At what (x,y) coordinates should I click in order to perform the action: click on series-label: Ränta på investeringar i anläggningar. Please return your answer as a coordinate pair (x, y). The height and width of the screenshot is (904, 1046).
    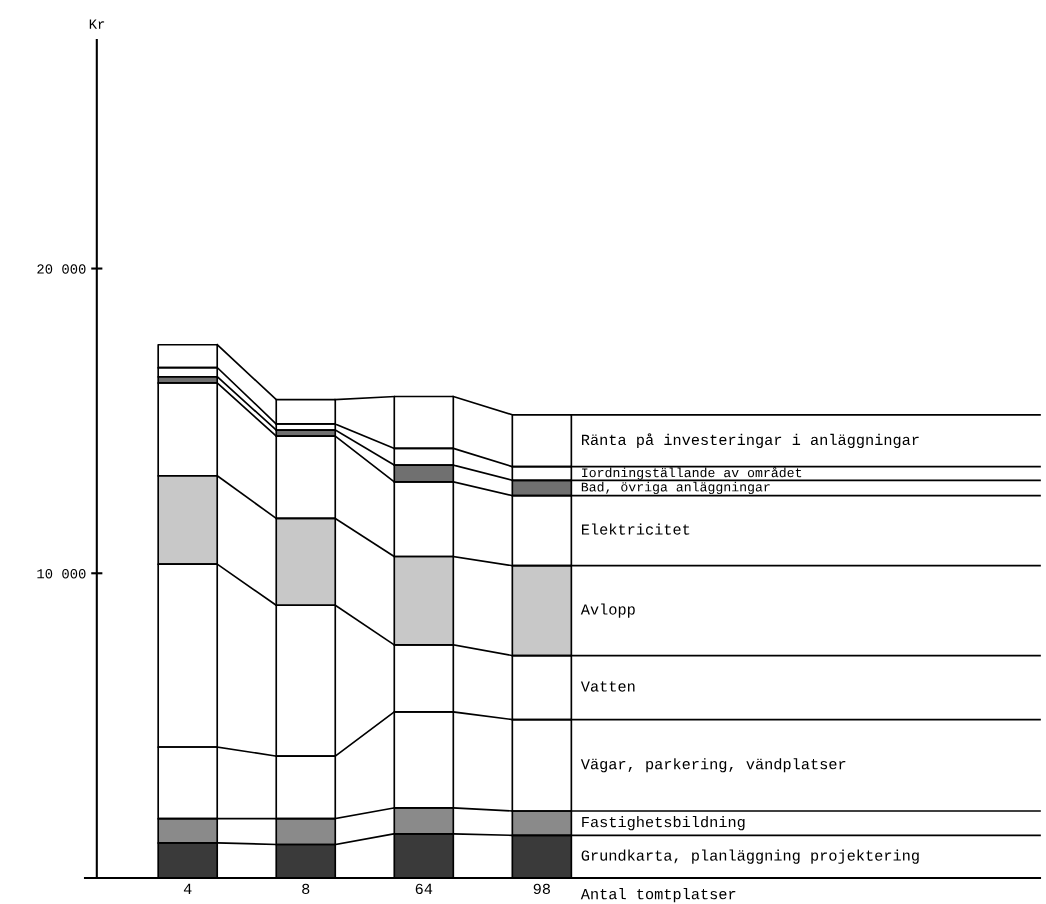
    Looking at the image, I should click on (750, 441).